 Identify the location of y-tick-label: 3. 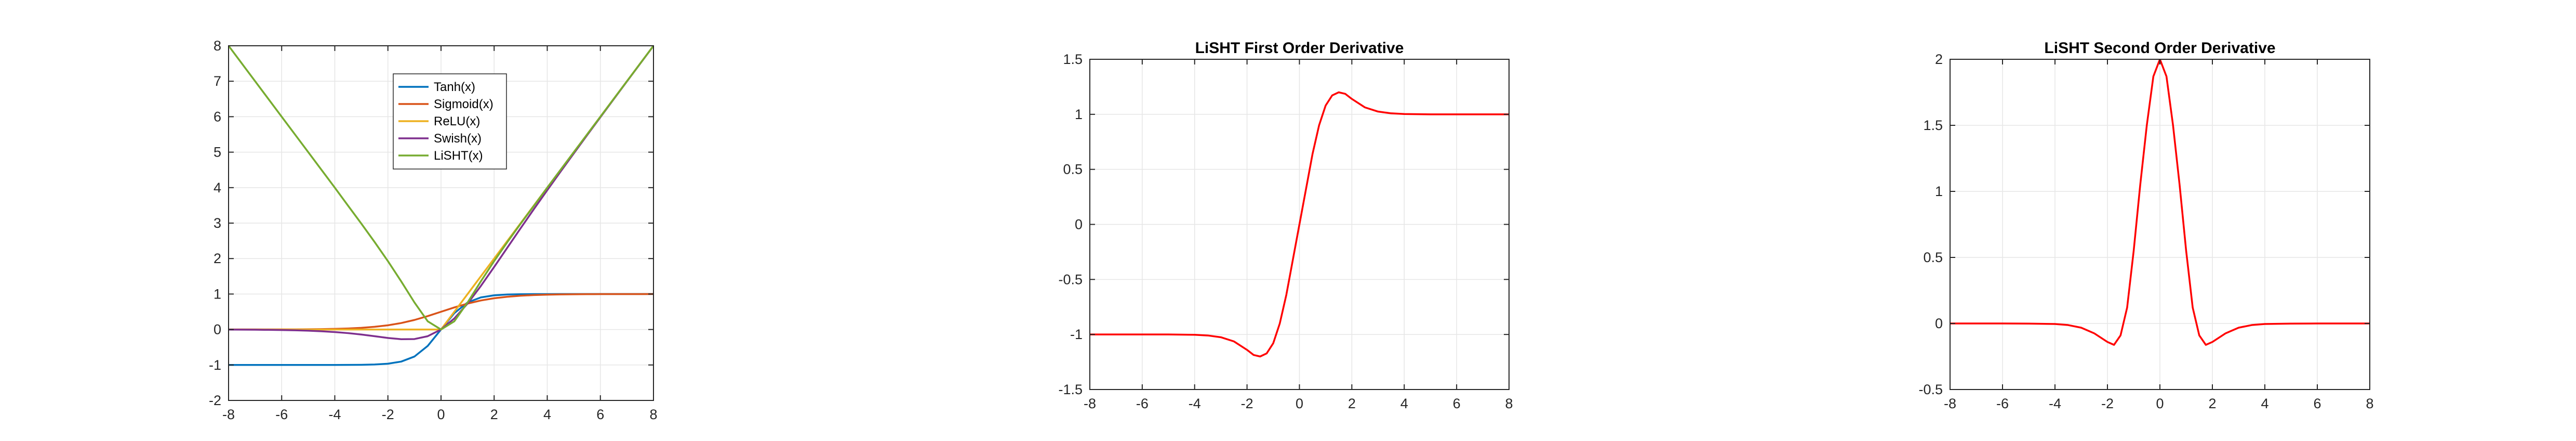
(217, 223).